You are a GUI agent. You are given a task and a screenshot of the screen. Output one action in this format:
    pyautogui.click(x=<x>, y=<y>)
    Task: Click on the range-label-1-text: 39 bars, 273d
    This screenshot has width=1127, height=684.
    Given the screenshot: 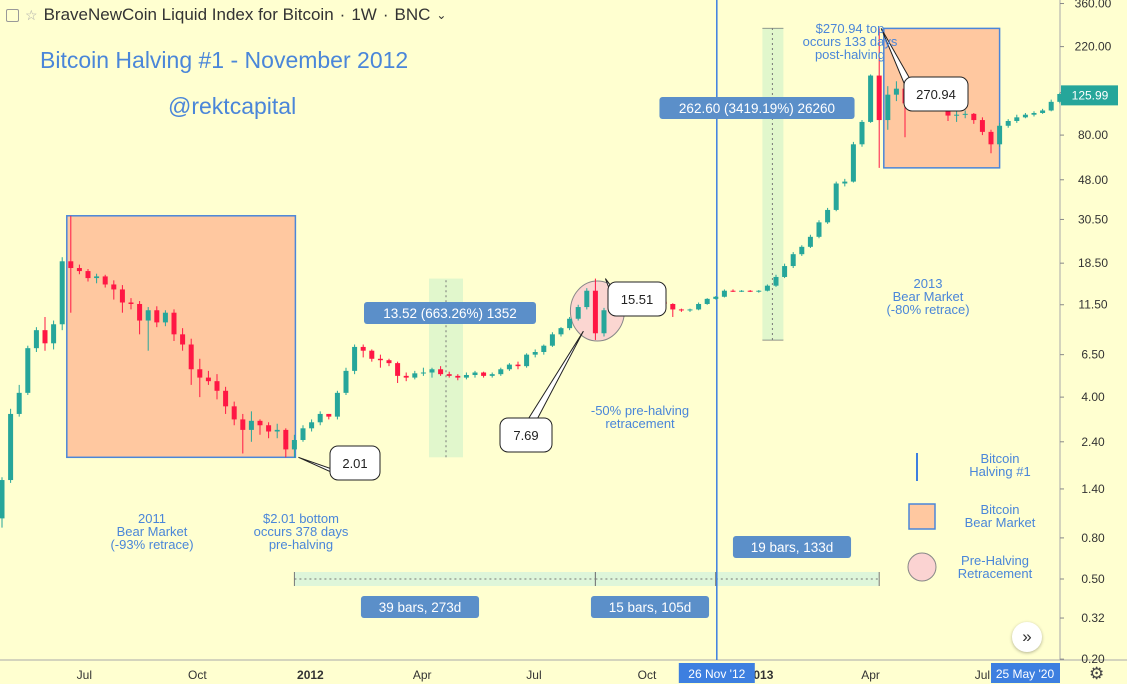 What is the action you would take?
    pyautogui.click(x=420, y=607)
    